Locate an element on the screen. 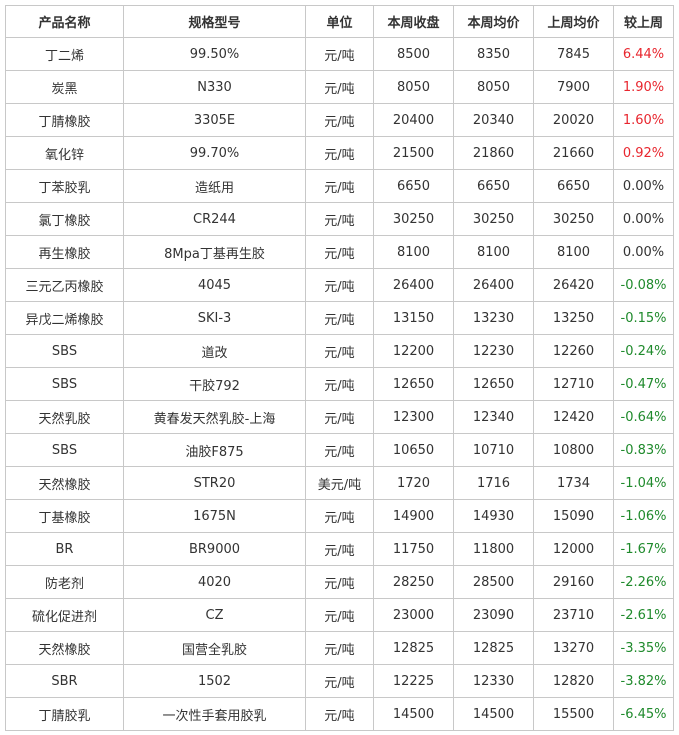 This screenshot has height=735, width=679. cell-change: 1.60% is located at coordinates (643, 120).